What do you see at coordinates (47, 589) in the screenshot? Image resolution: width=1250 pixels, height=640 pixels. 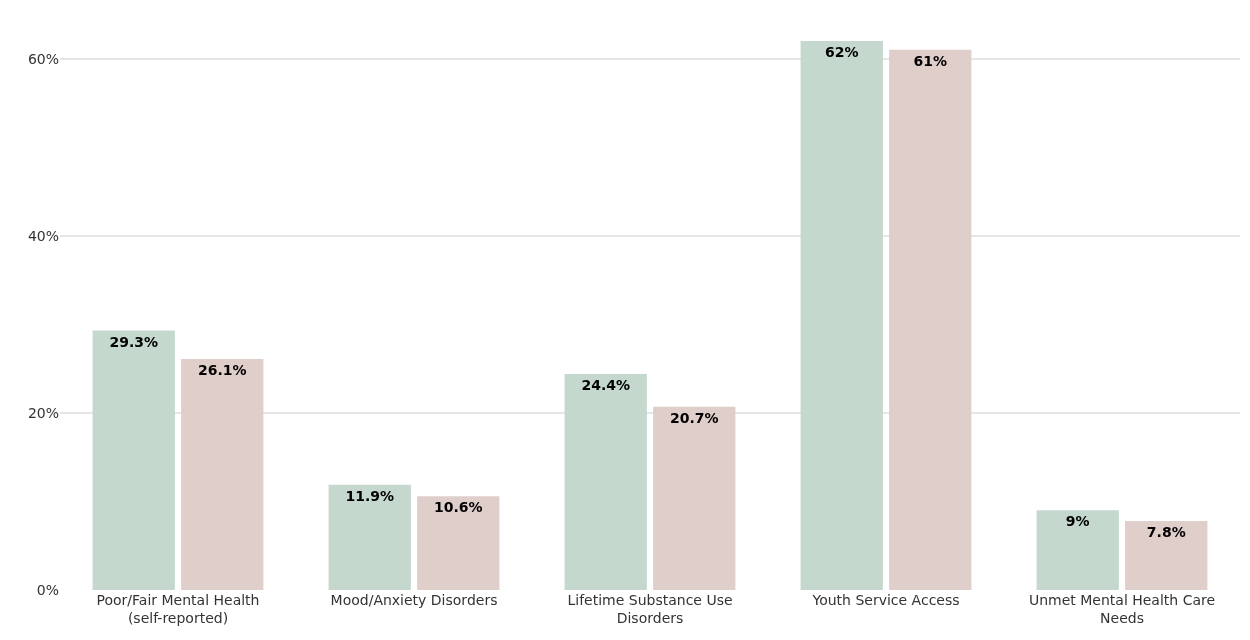 I see `y-tick-label: 0%` at bounding box center [47, 589].